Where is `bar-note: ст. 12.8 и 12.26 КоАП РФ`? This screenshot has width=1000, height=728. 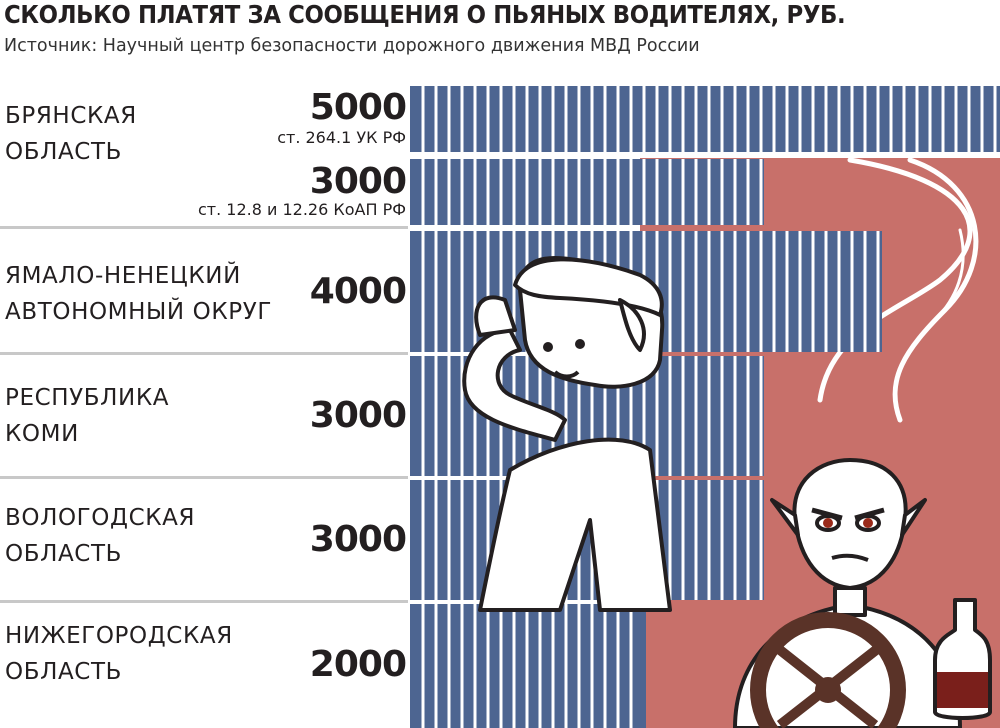
bar-note: ст. 12.8 и 12.26 КоАП РФ is located at coordinates (301, 209).